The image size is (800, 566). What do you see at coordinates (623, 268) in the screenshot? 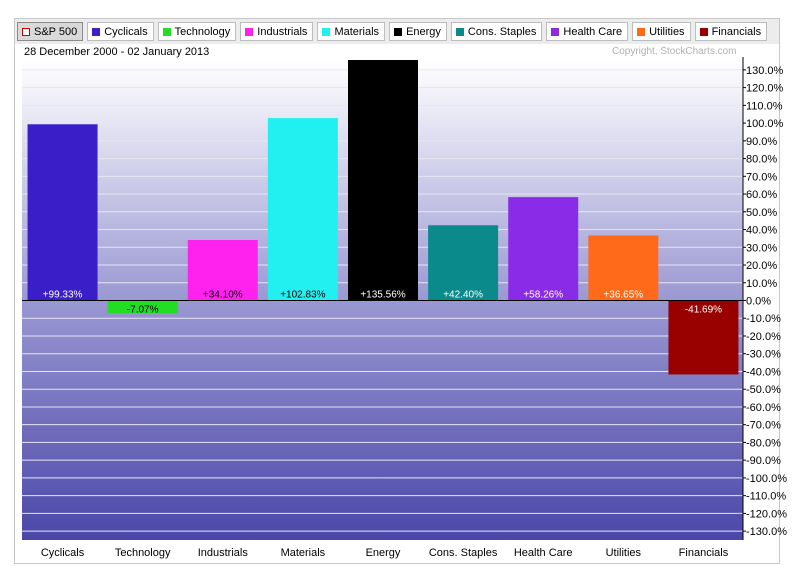
I see `bar-utilities` at bounding box center [623, 268].